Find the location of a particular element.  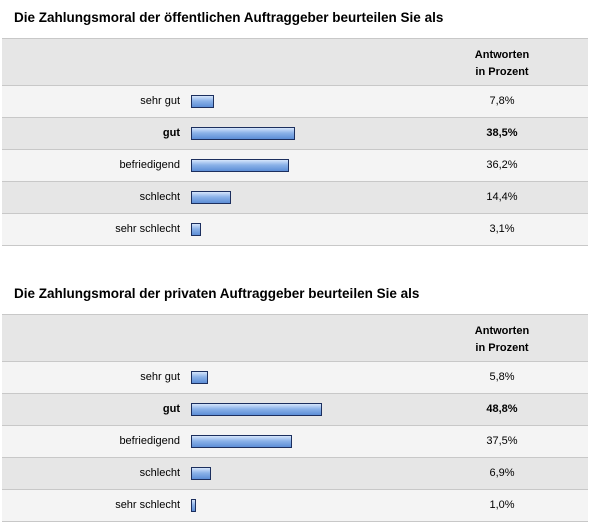

table-row: sehr gut 5,8% is located at coordinates (295, 378).